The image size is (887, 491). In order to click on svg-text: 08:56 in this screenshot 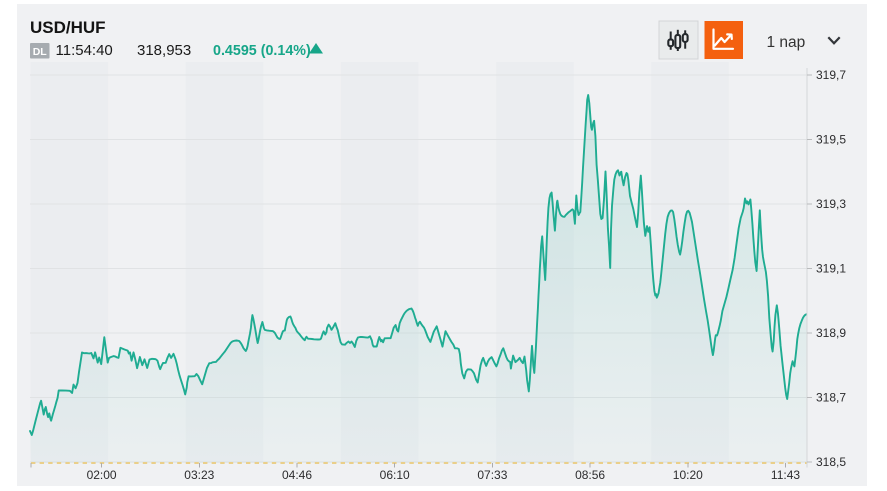, I will do `click(590, 475)`.